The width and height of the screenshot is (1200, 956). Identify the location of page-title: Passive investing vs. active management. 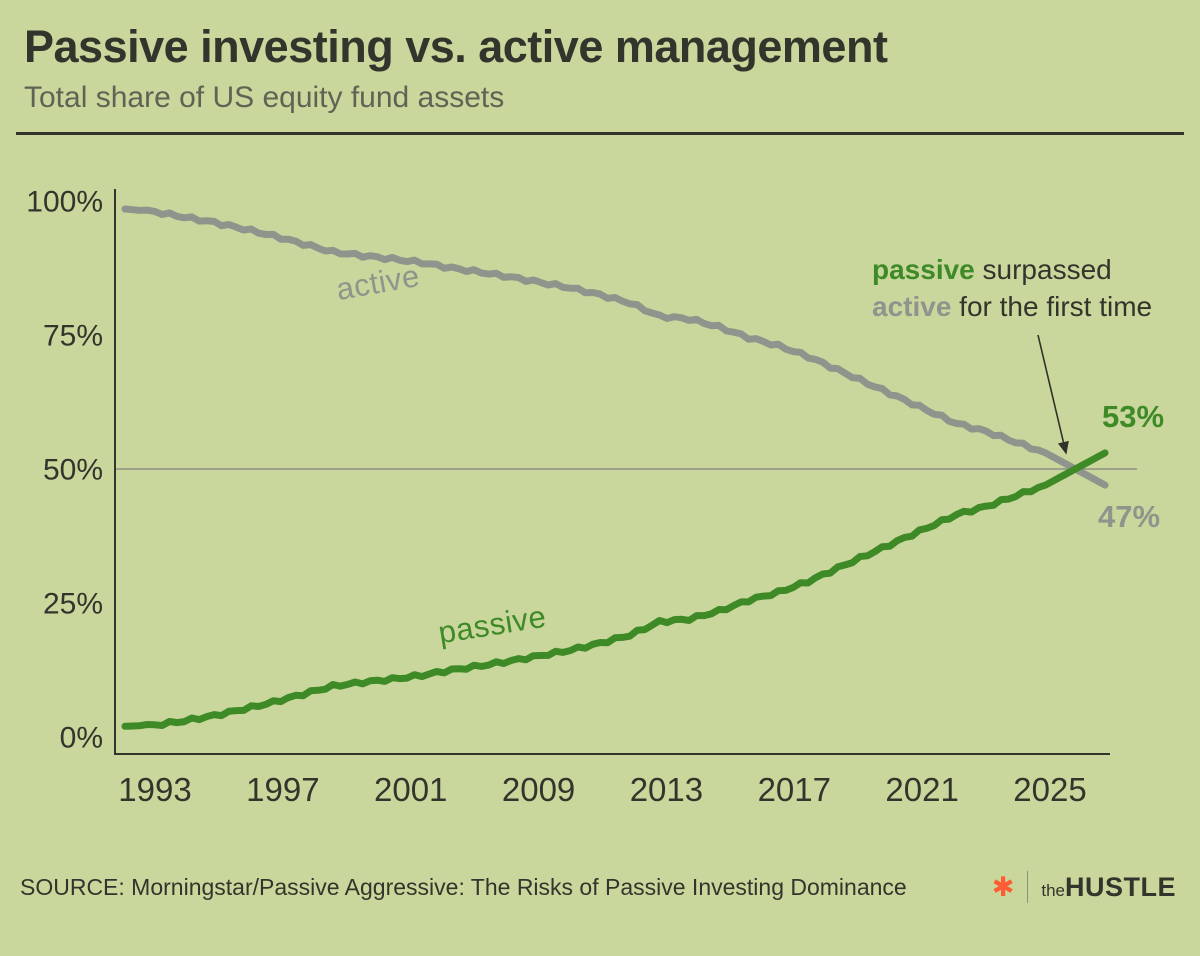
(456, 46).